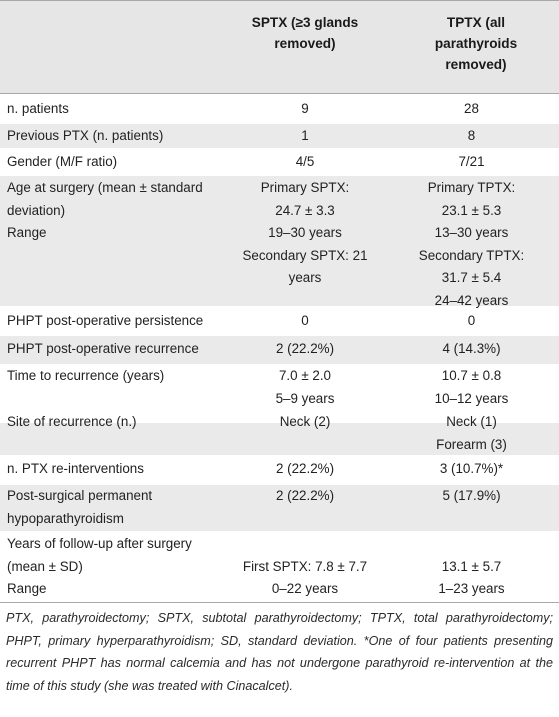  Describe the element at coordinates (471, 433) in the screenshot. I see `tptx-cell: Neck (1) Forearm (3)` at that location.